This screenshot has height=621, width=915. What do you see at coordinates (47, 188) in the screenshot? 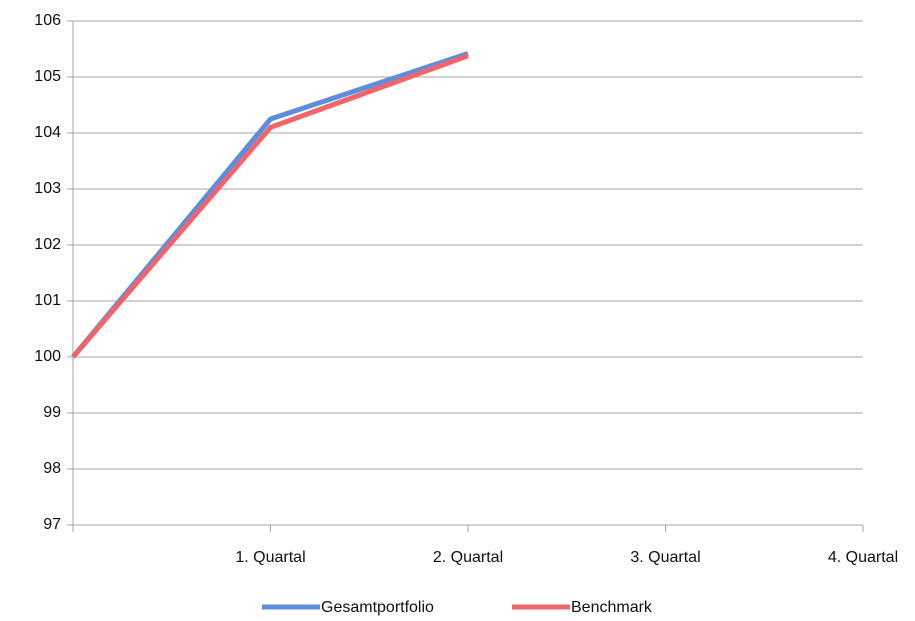
I see `y-tick-label: 103` at bounding box center [47, 188].